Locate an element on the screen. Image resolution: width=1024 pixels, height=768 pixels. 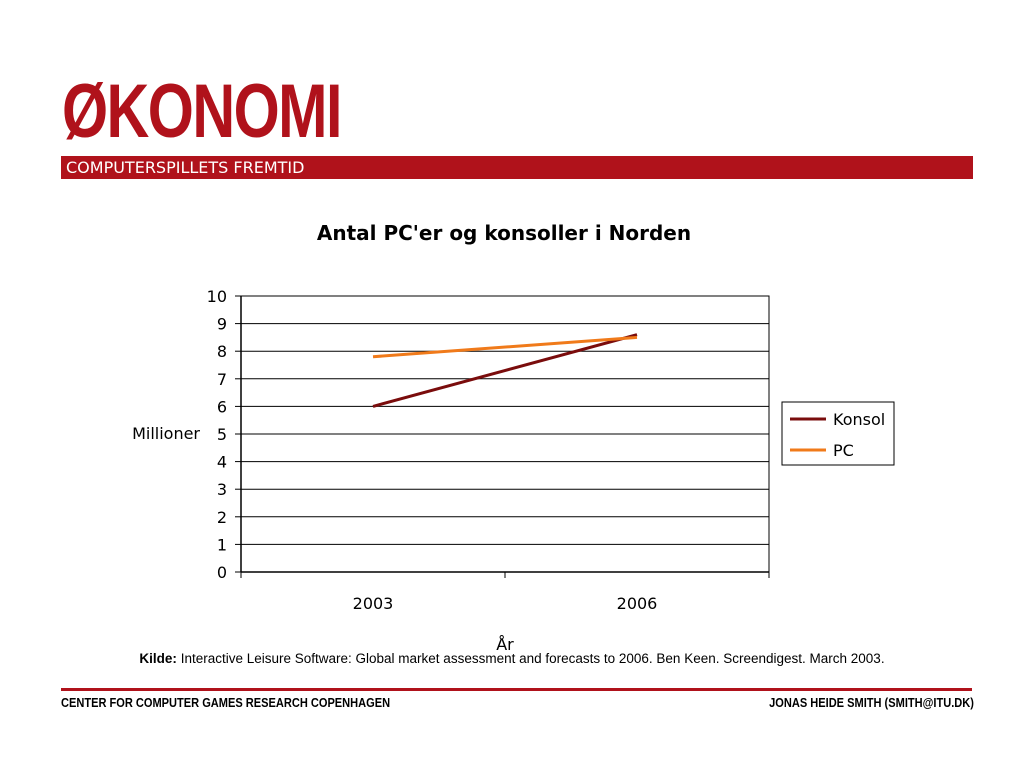
footer-author: JONAS HEIDE SMITH (SMITH@ITU.DK) is located at coordinates (871, 702).